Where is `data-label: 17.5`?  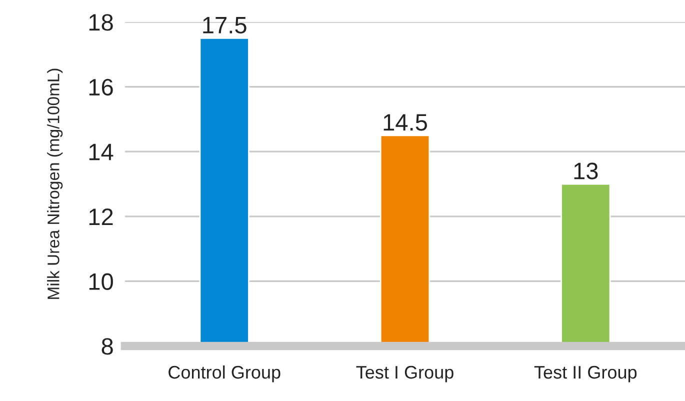
data-label: 17.5 is located at coordinates (224, 25).